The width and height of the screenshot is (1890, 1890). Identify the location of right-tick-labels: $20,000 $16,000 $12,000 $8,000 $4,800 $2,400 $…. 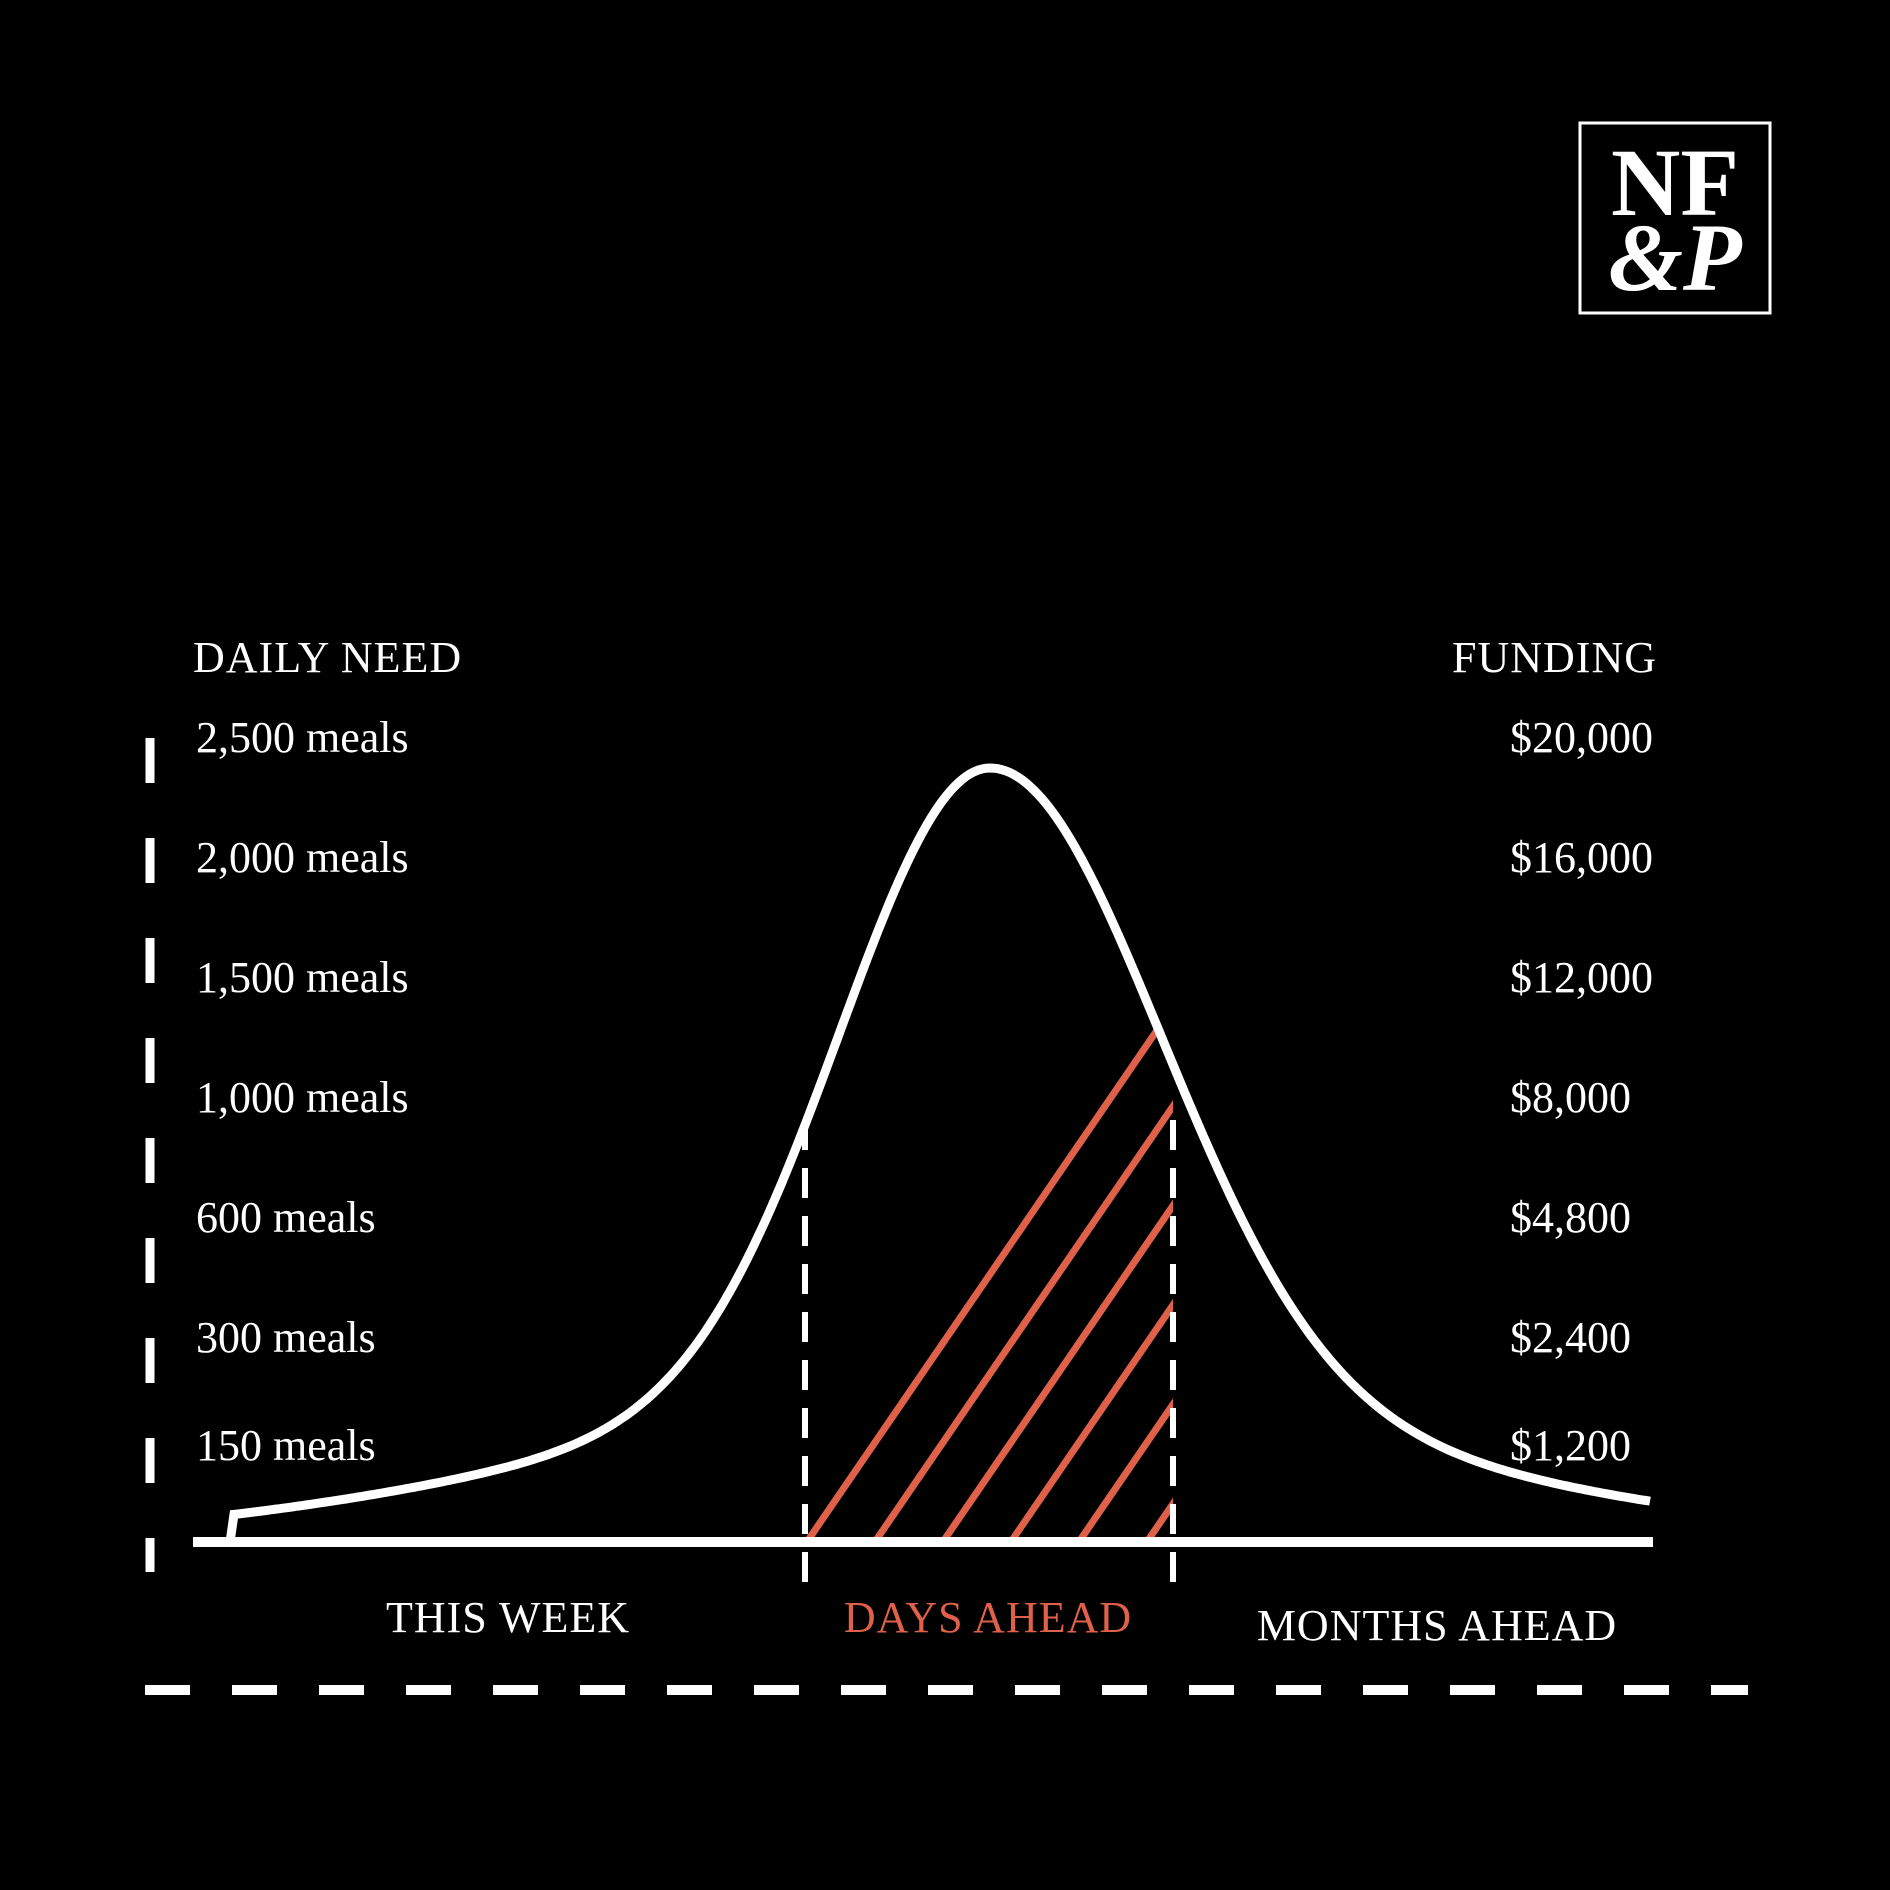
(1581, 1091).